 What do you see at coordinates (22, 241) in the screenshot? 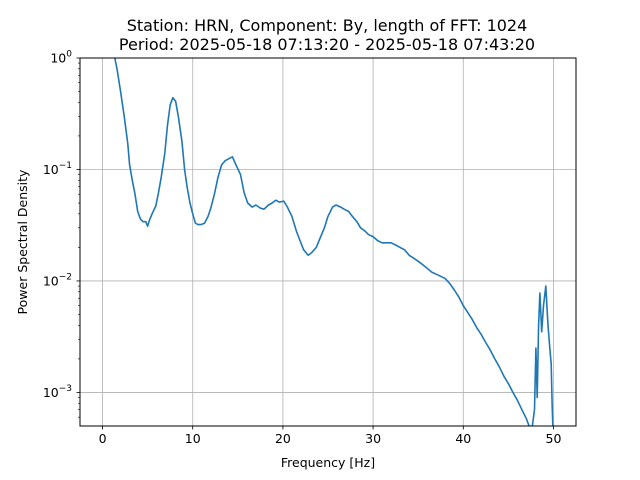
I see `y-axis-label: Power Spectral Density` at bounding box center [22, 241].